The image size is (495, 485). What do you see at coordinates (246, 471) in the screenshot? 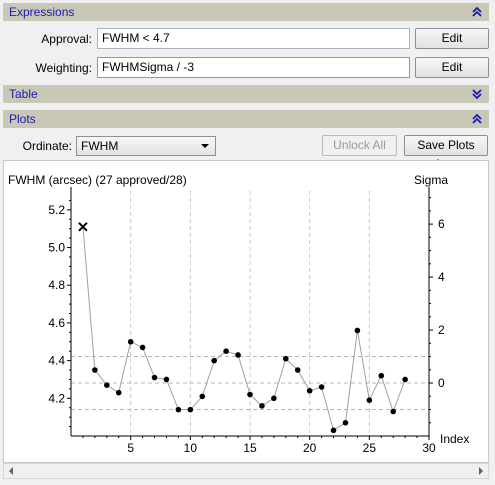
I see `horizontal-scrollbar` at bounding box center [246, 471].